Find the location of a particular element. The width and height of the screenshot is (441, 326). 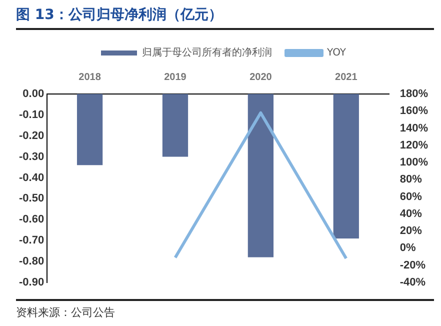

legend-label: 归属于母公司所有者的净利润 is located at coordinates (207, 52).